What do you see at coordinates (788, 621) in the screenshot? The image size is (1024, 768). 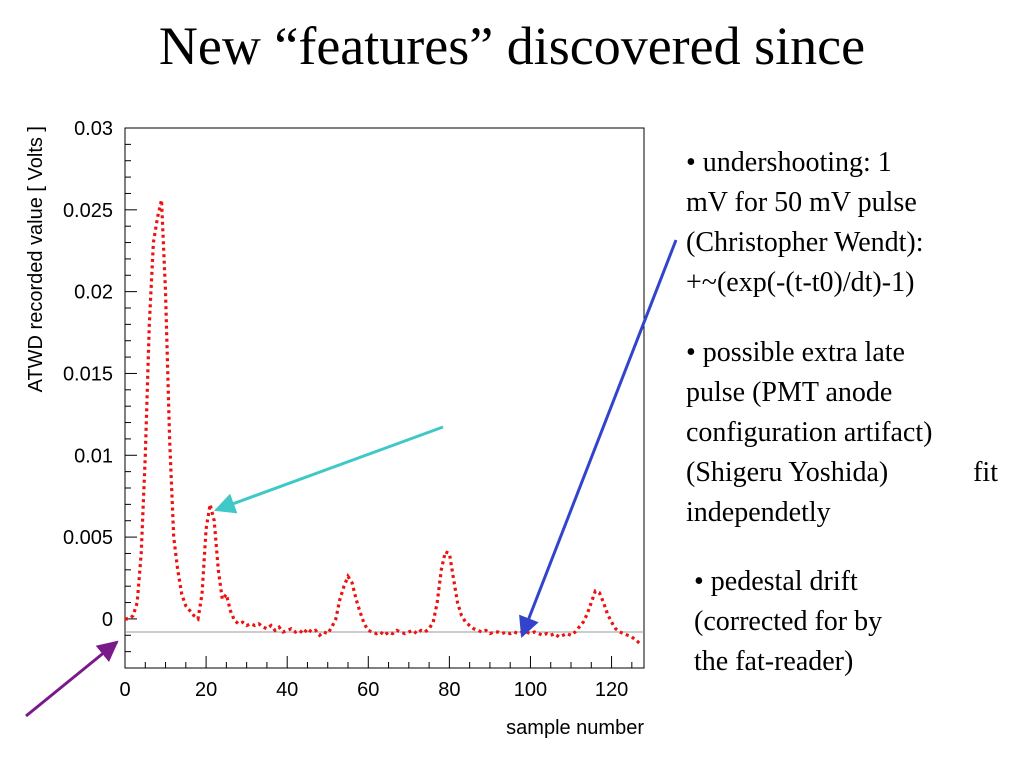 I see `bullet-text-line: (corrected for by` at bounding box center [788, 621].